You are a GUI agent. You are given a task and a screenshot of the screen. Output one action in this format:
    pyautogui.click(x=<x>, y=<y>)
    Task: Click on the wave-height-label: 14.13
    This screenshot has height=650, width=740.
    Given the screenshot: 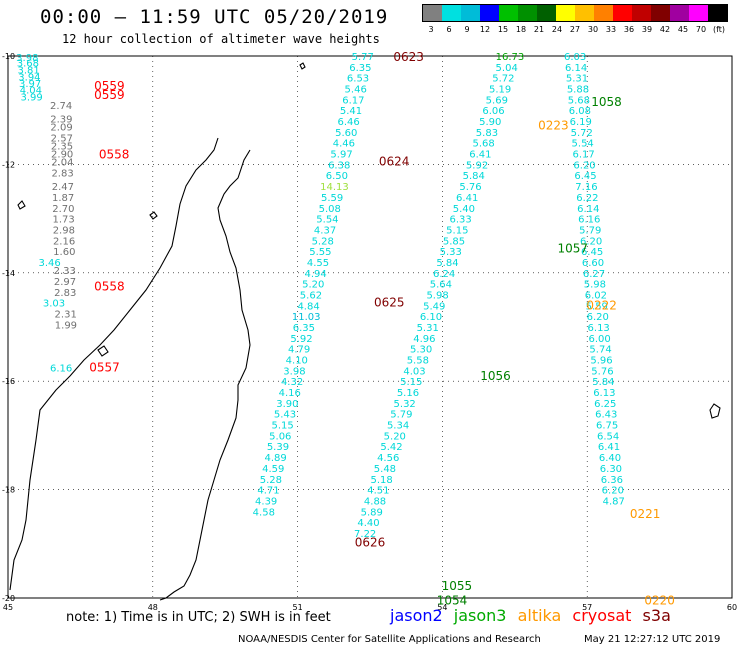 What is the action you would take?
    pyautogui.click(x=334, y=187)
    